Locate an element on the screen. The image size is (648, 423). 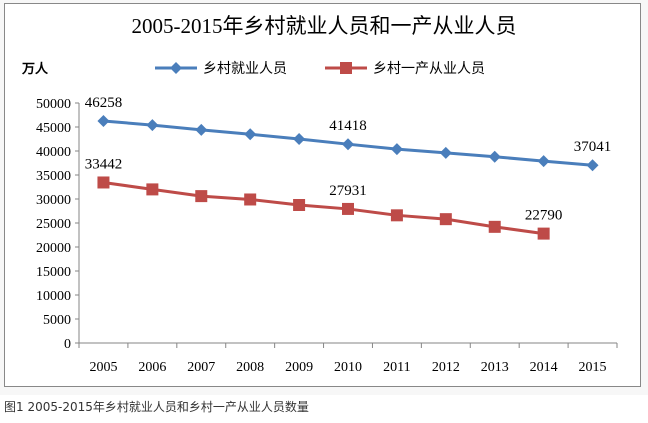
x-tick-label: 2010 is located at coordinates (348, 367).